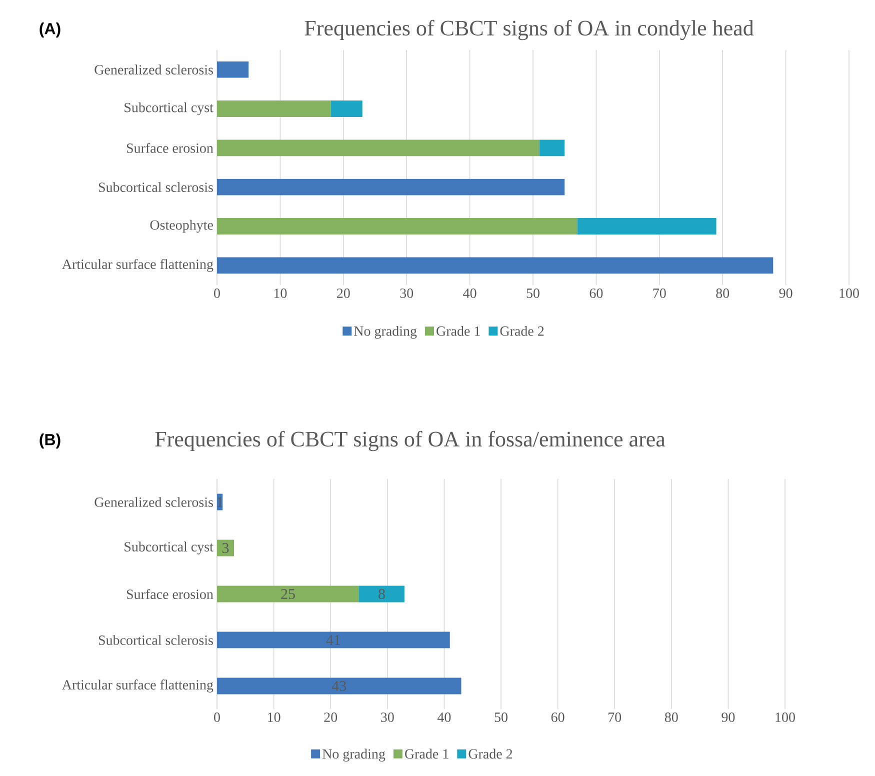 Image resolution: width=875 pixels, height=776 pixels. I want to click on data-label: 41, so click(333, 640).